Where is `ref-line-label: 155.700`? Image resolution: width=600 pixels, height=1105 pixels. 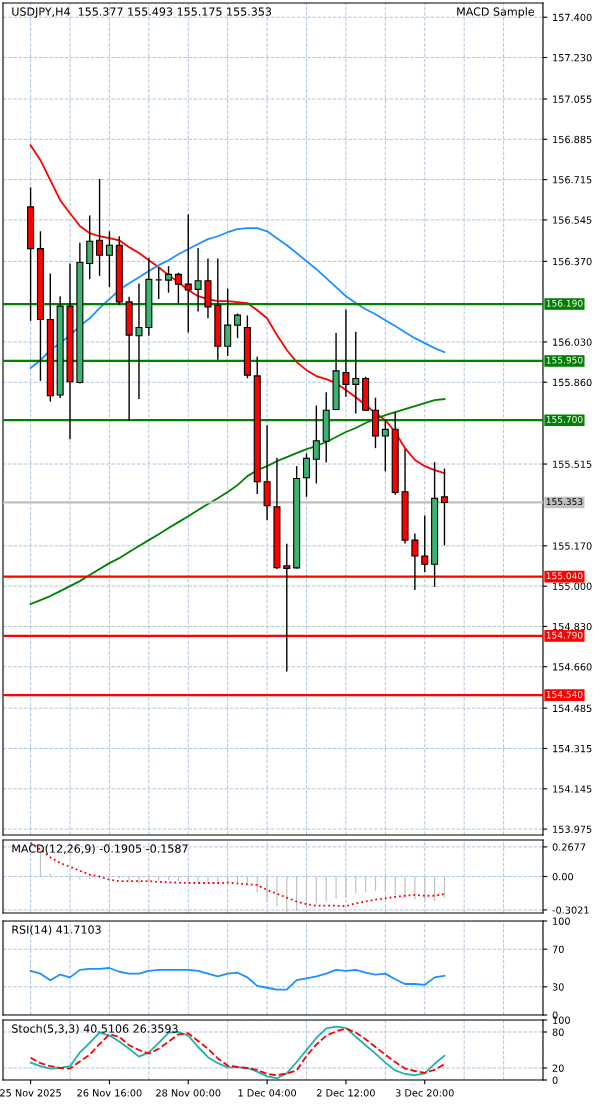 ref-line-label: 155.700 is located at coordinates (564, 419).